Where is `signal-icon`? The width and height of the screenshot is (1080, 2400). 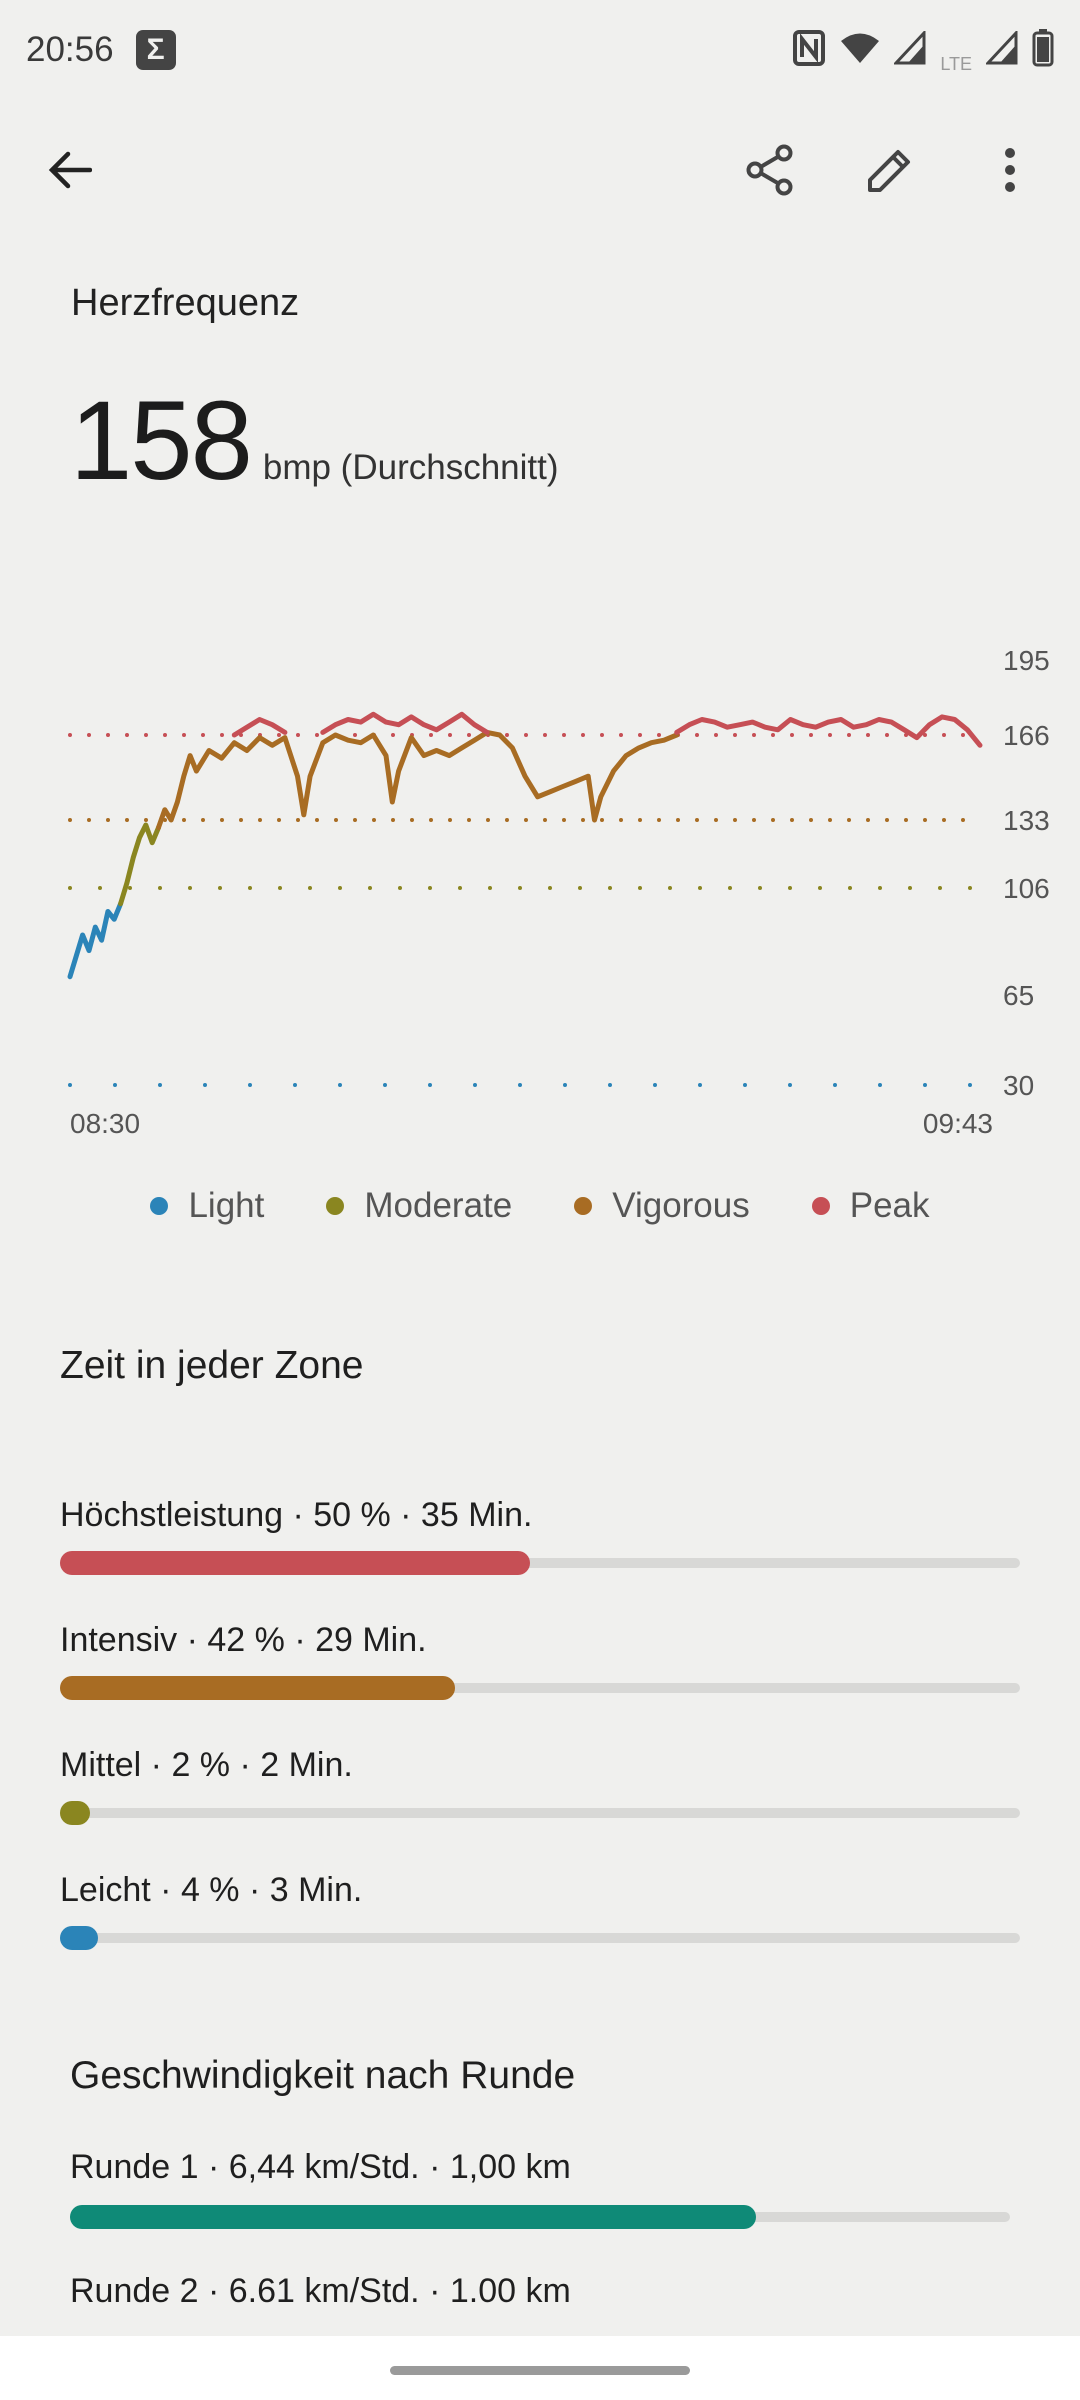 signal-icon is located at coordinates (909, 49).